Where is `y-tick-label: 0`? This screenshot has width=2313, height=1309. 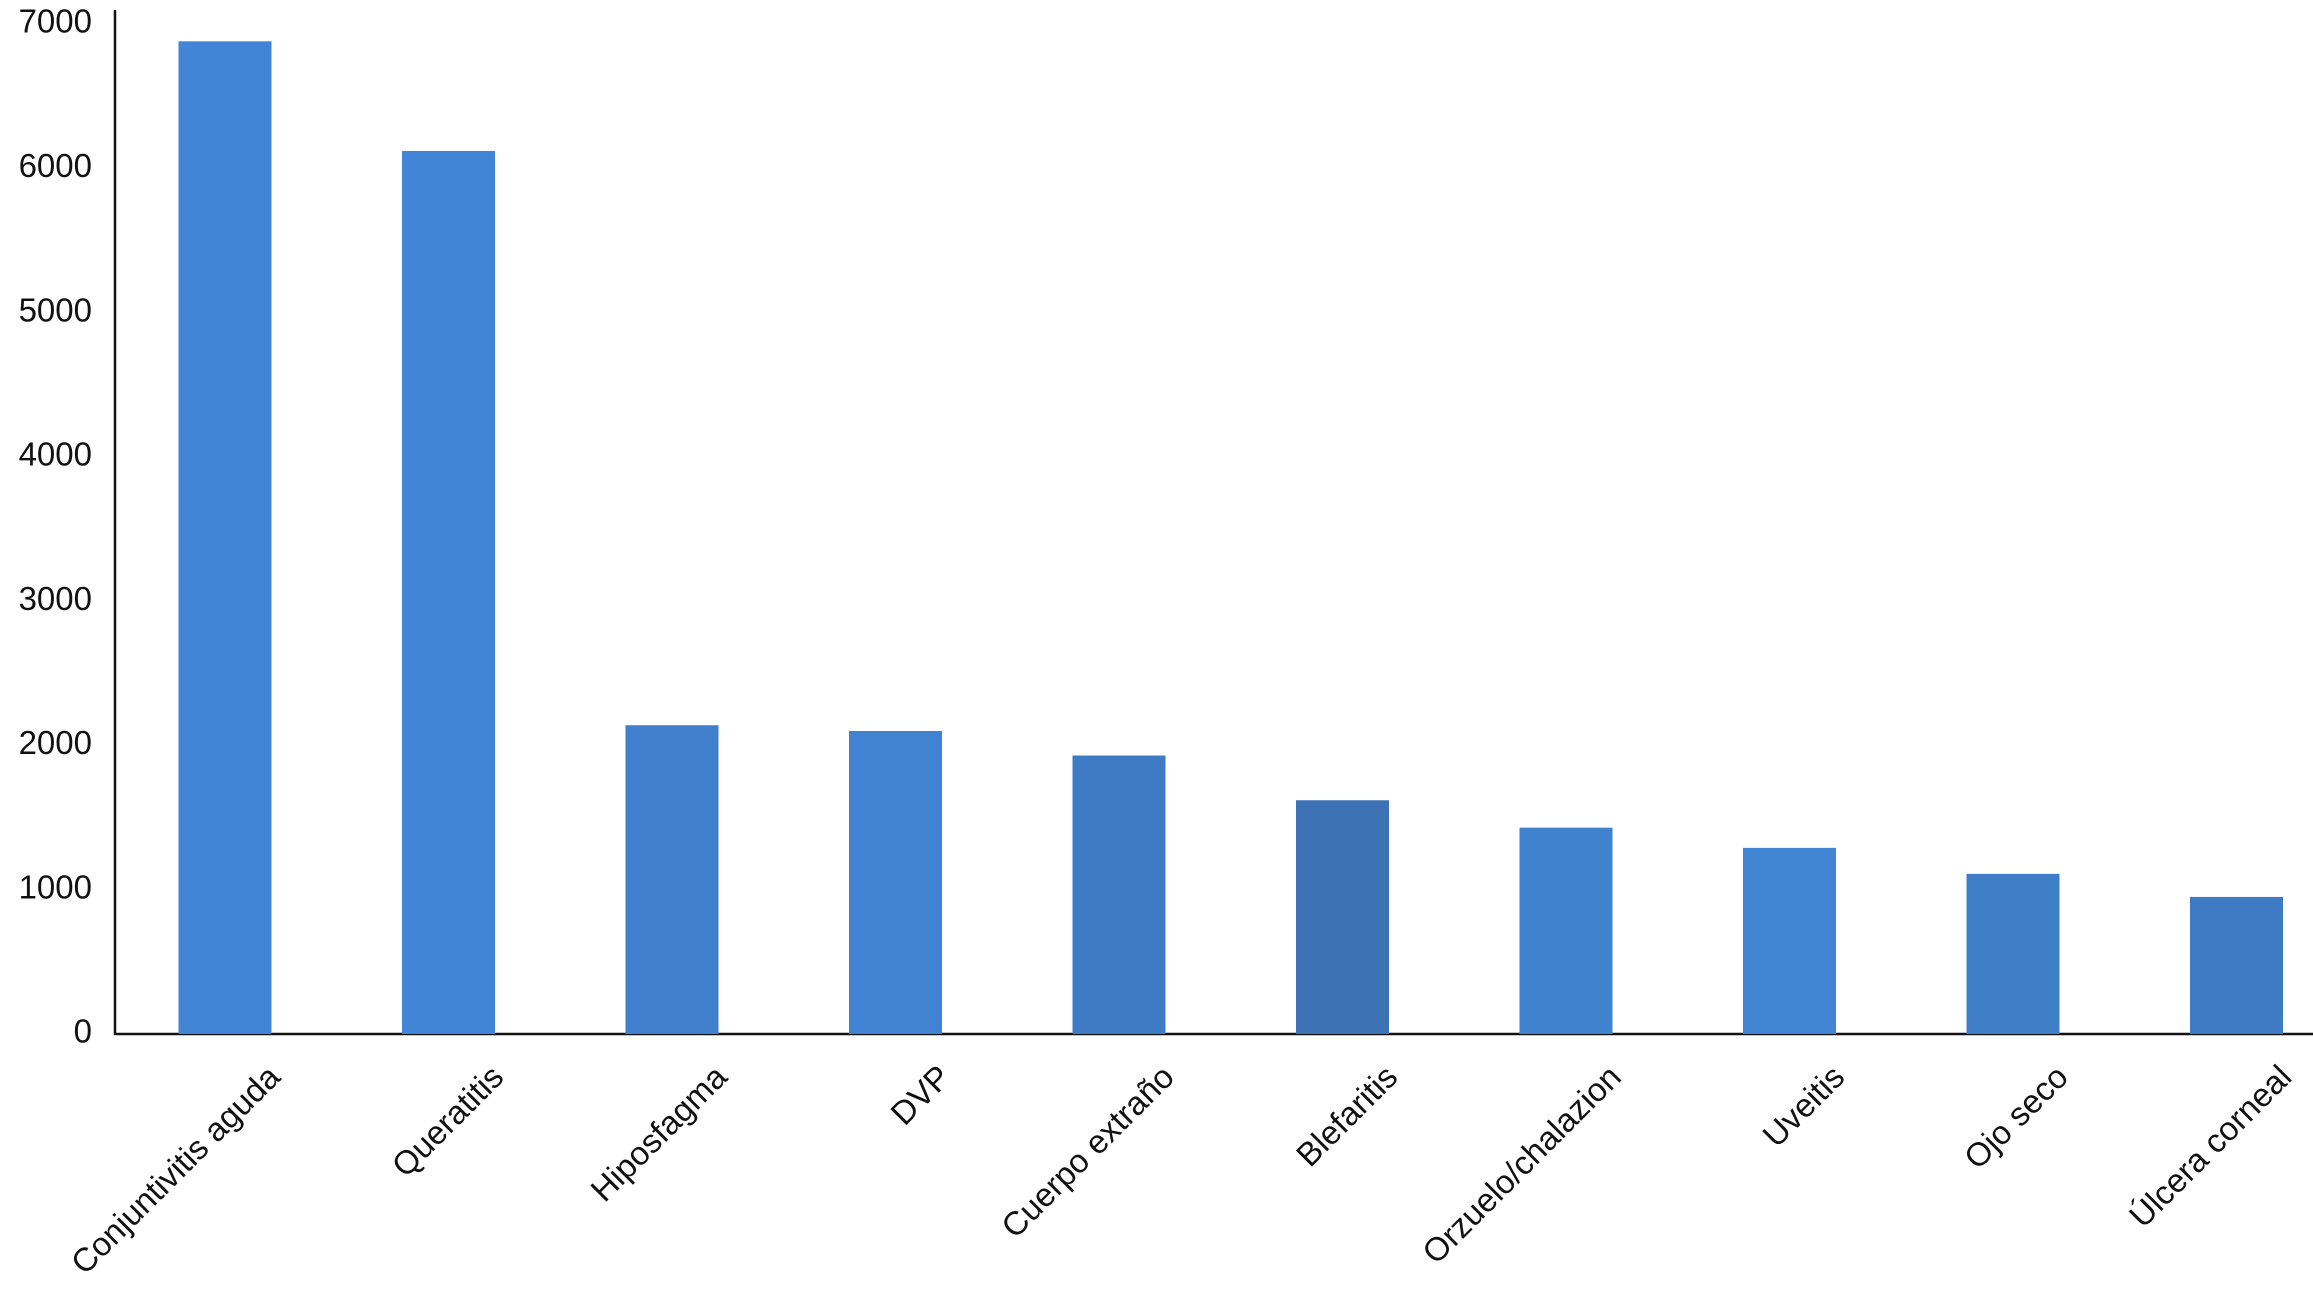
y-tick-label: 0 is located at coordinates (83, 1031).